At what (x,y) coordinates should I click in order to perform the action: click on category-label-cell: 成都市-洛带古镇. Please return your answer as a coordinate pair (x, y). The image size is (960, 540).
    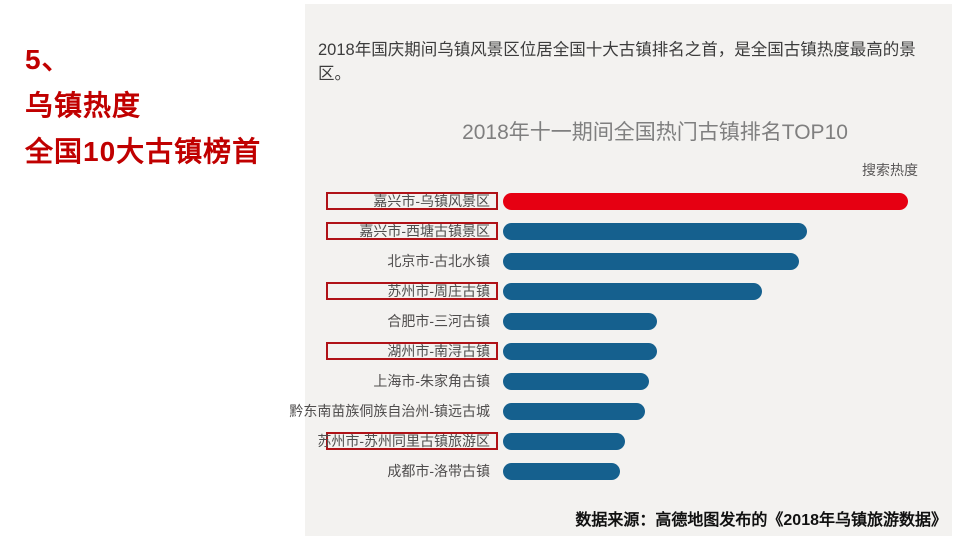
    Looking at the image, I should click on (404, 471).